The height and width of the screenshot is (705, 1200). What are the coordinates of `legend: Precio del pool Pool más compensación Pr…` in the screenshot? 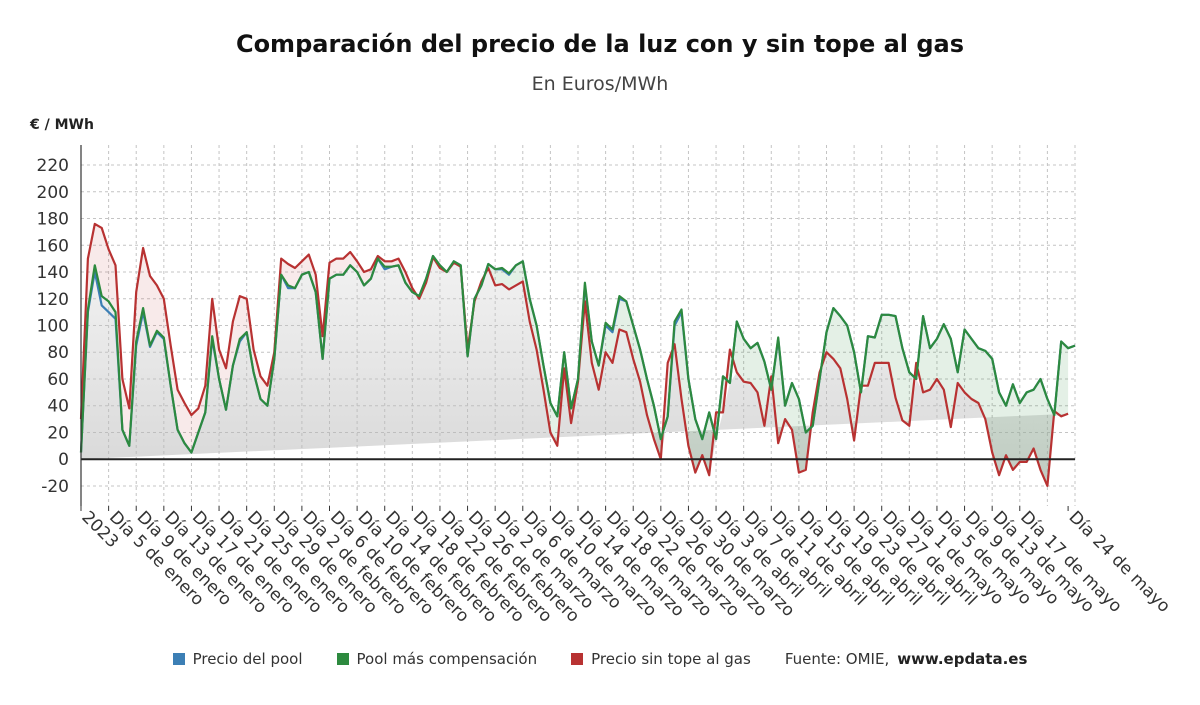 It's located at (600, 659).